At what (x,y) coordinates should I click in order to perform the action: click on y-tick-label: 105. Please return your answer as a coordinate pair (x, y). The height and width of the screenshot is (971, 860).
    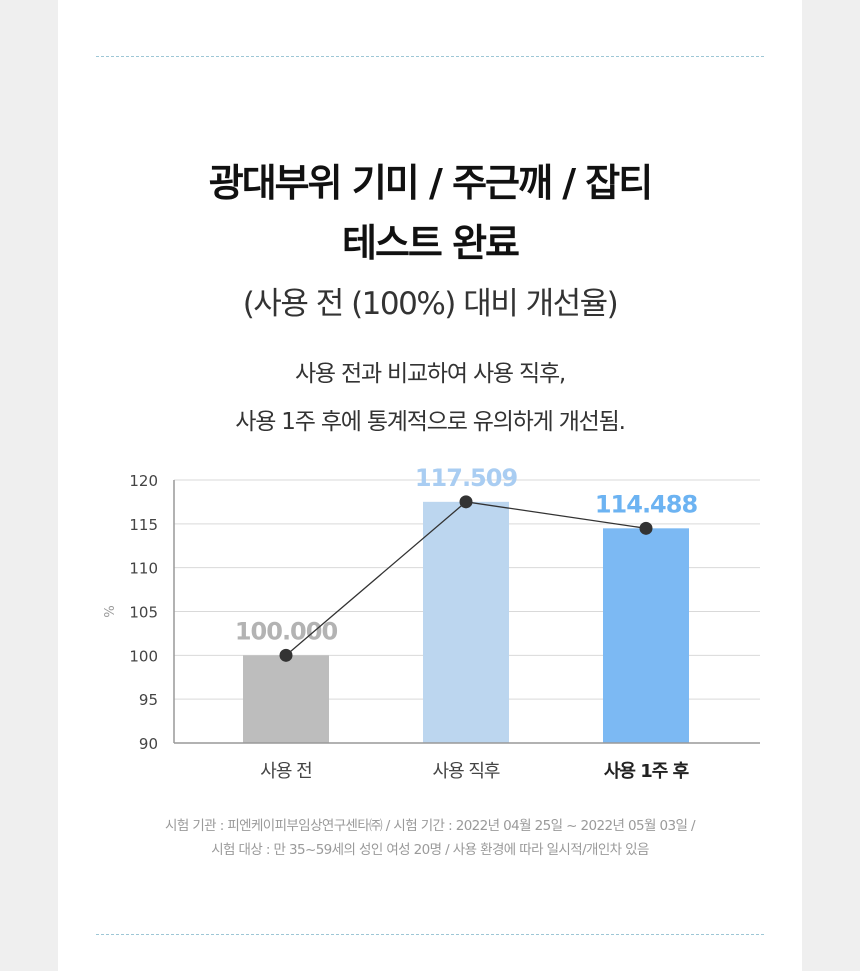
    Looking at the image, I should click on (143, 613).